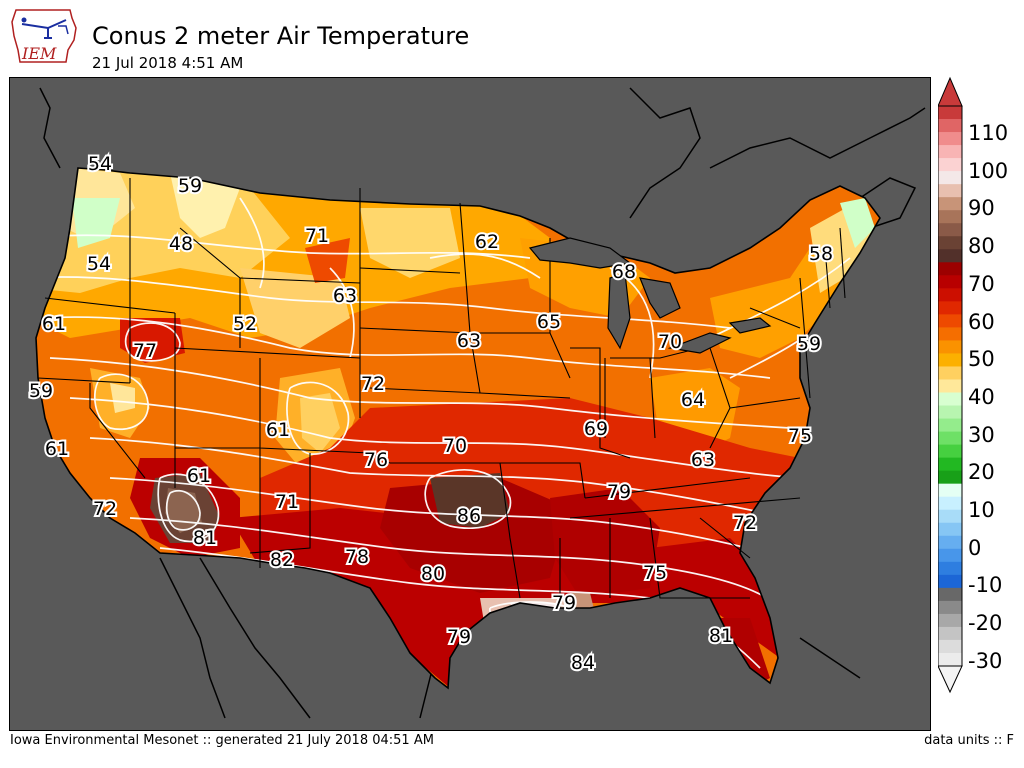 The width and height of the screenshot is (1024, 768). Describe the element at coordinates (596, 429) in the screenshot. I see `station-label: 69` at that location.